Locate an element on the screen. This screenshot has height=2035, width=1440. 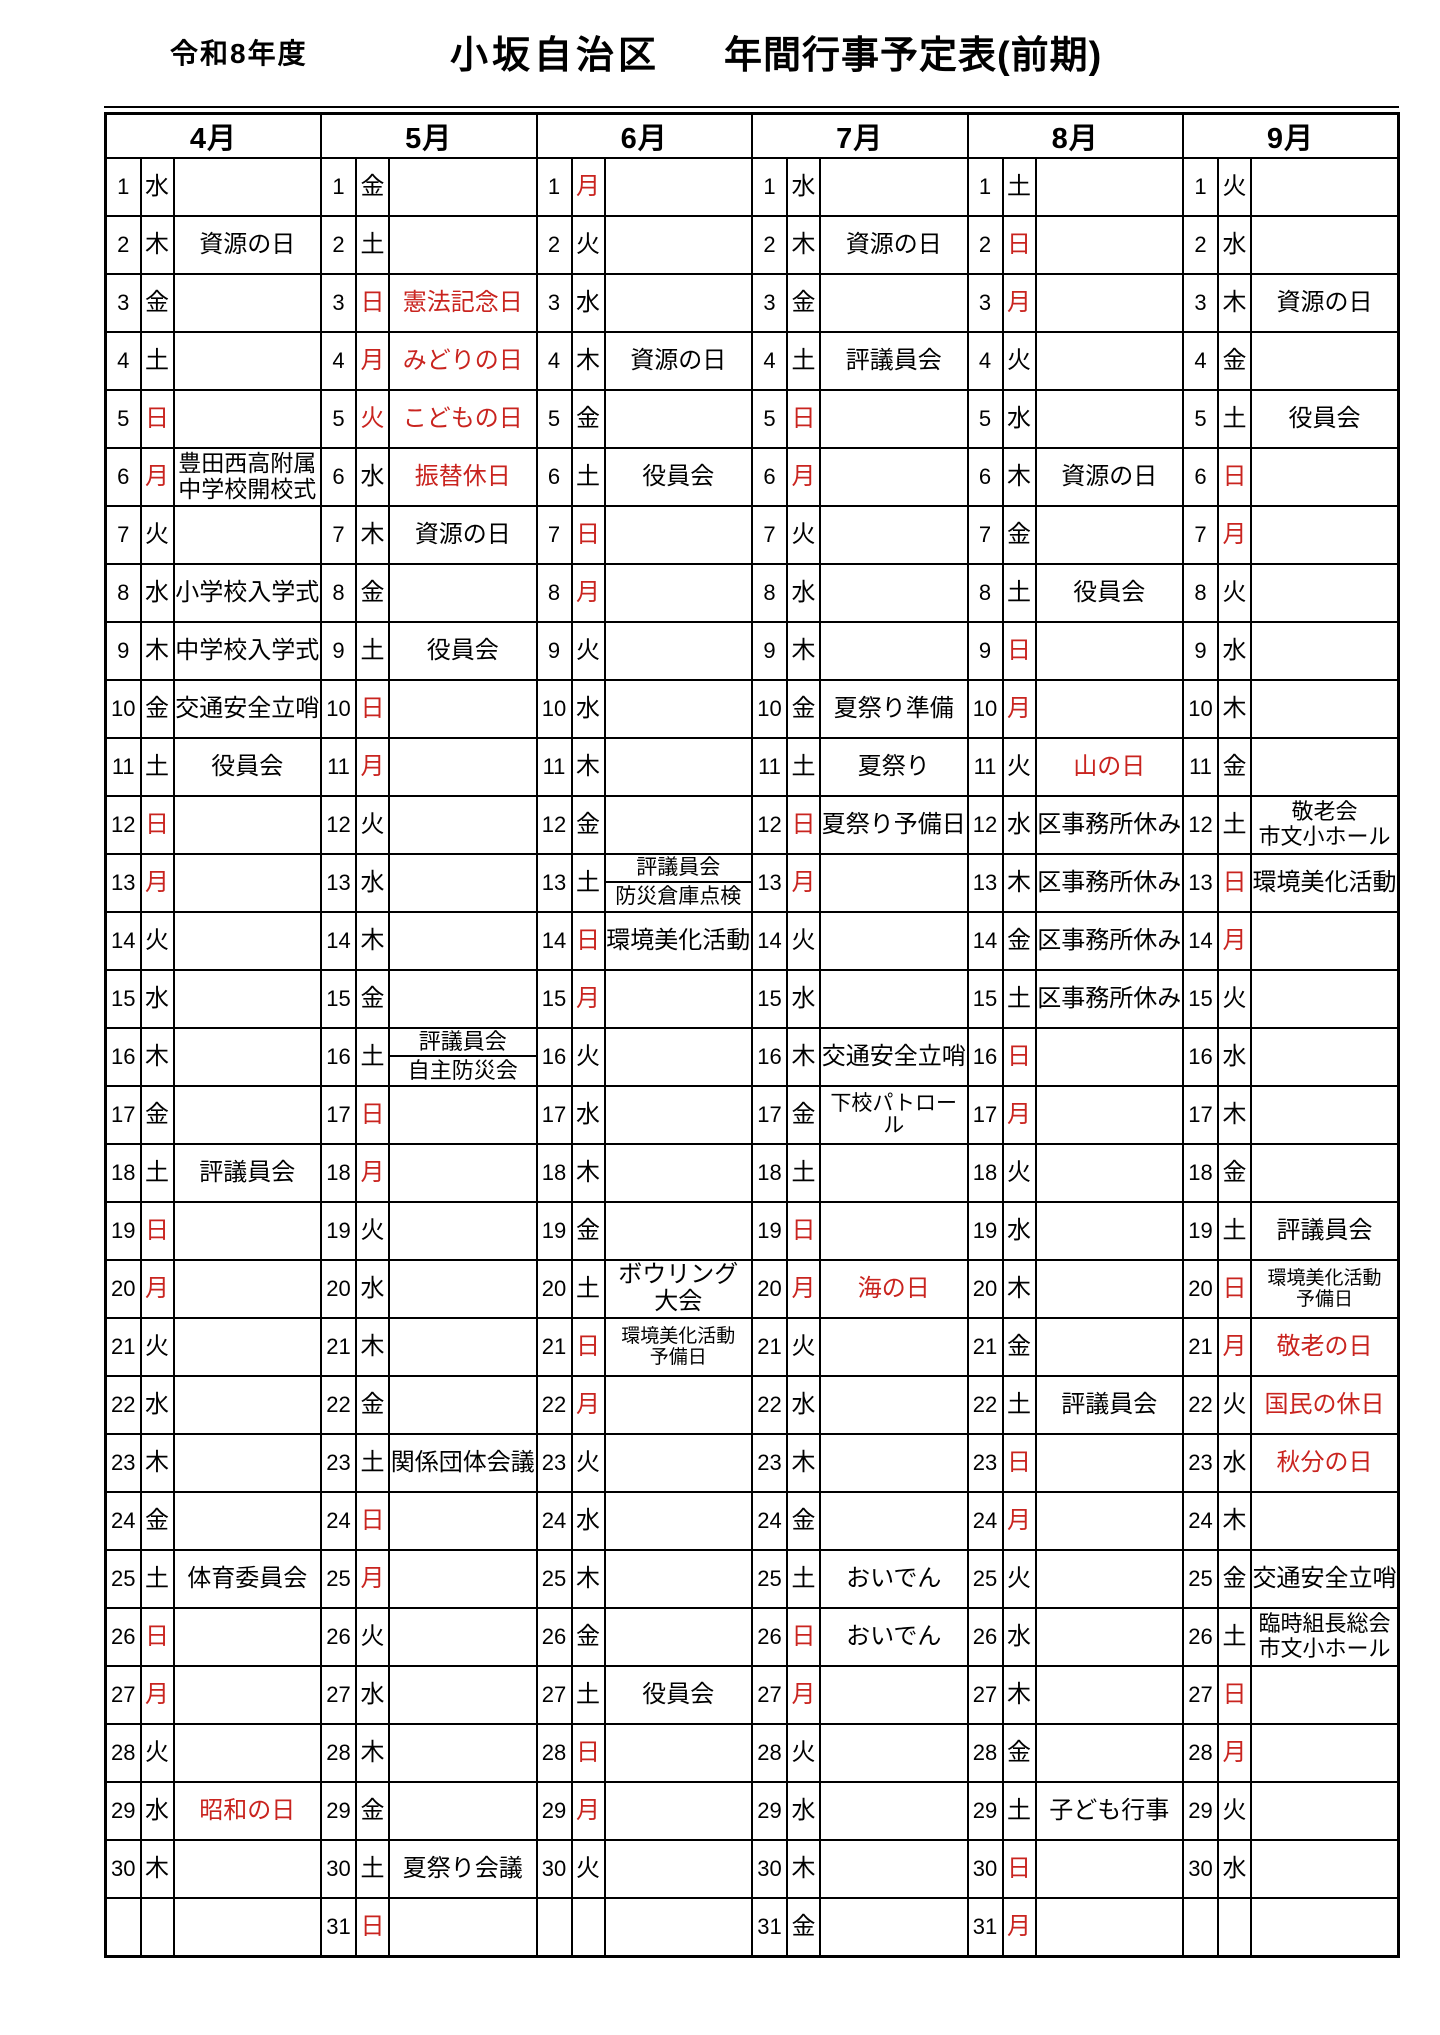
event-cell-7月-13 is located at coordinates (894, 883).